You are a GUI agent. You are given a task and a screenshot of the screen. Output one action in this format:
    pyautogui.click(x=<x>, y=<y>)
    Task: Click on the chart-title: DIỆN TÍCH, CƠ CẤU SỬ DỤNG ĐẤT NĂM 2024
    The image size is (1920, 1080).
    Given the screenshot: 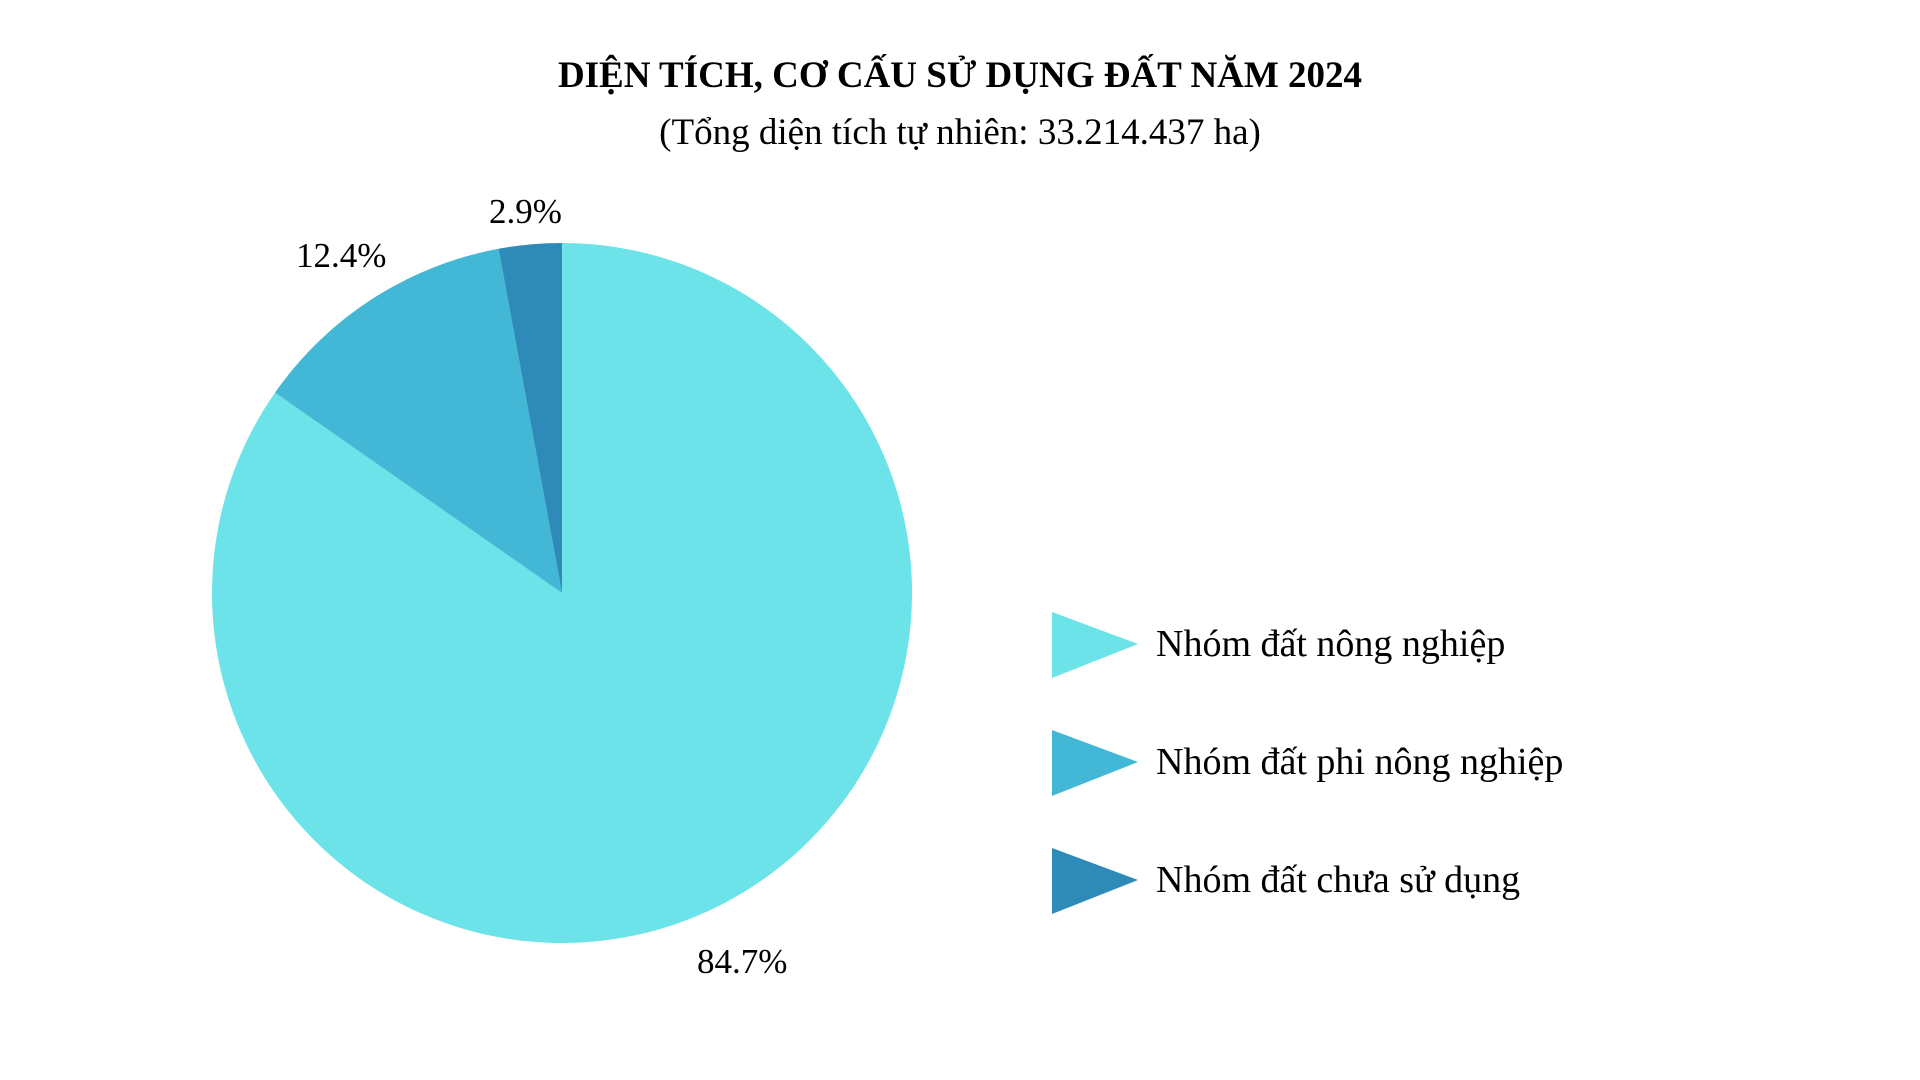 What is the action you would take?
    pyautogui.click(x=960, y=75)
    